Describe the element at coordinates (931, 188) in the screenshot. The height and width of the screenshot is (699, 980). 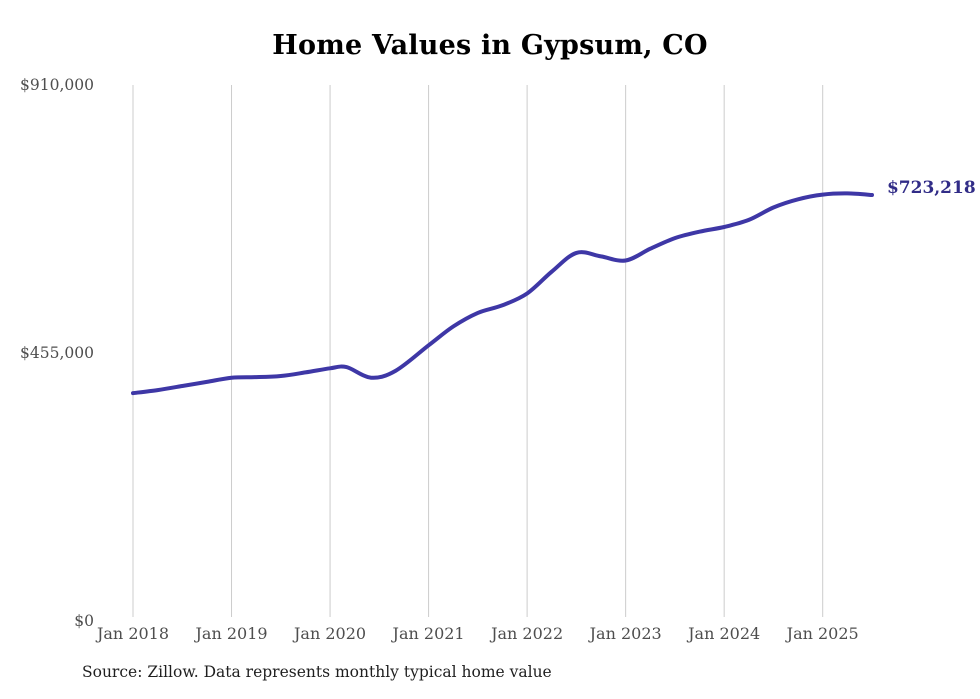
I see `current-value-label: $723,218` at that location.